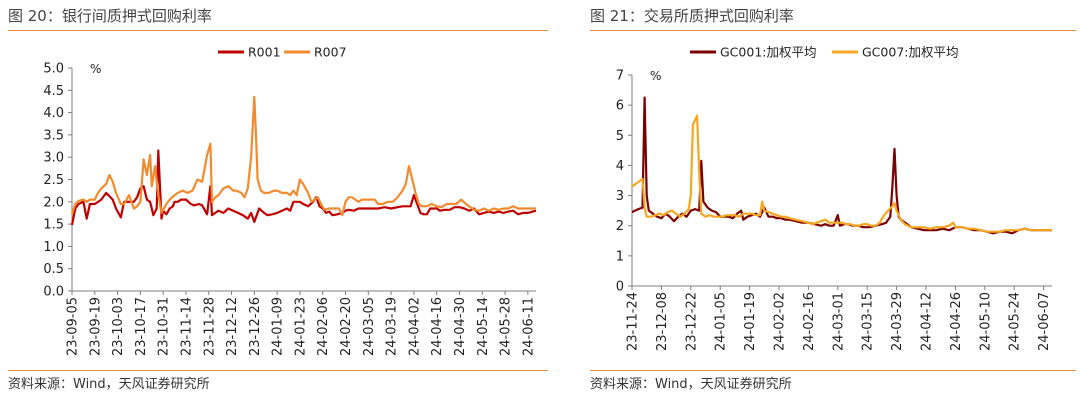  I want to click on x-tick-label: 24-03-29, so click(897, 321).